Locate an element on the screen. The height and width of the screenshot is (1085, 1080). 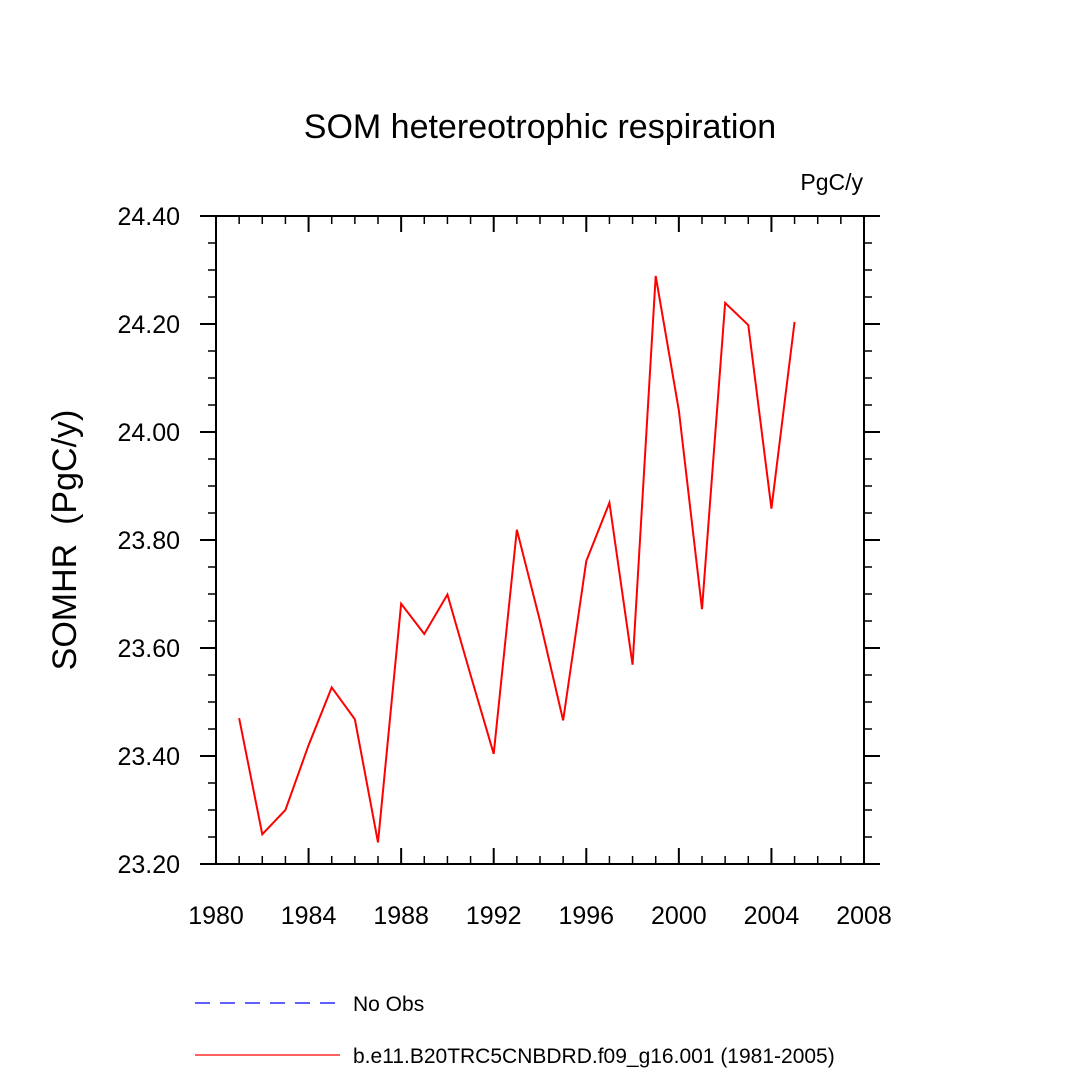
x-tick-label: 1988 is located at coordinates (401, 916).